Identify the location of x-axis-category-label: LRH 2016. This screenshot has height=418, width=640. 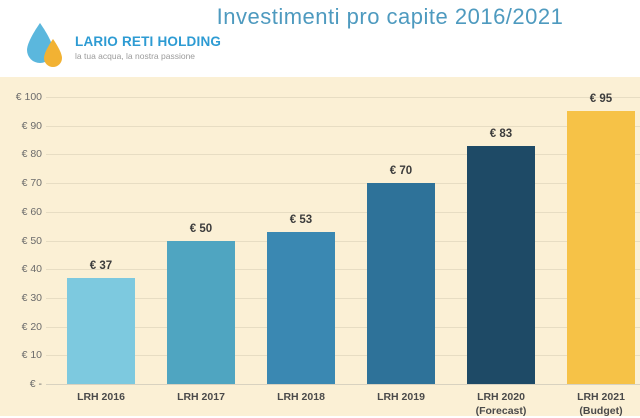
(101, 398).